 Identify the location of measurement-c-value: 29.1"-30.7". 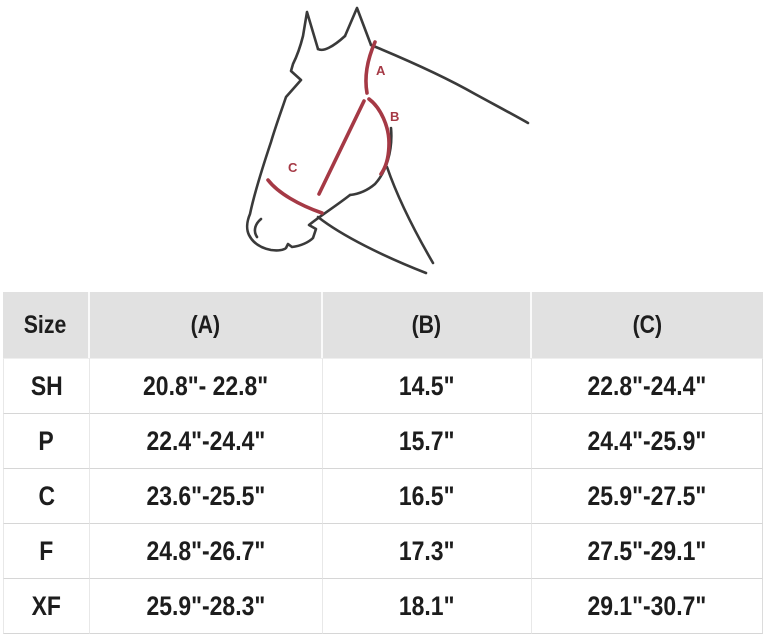
(647, 605).